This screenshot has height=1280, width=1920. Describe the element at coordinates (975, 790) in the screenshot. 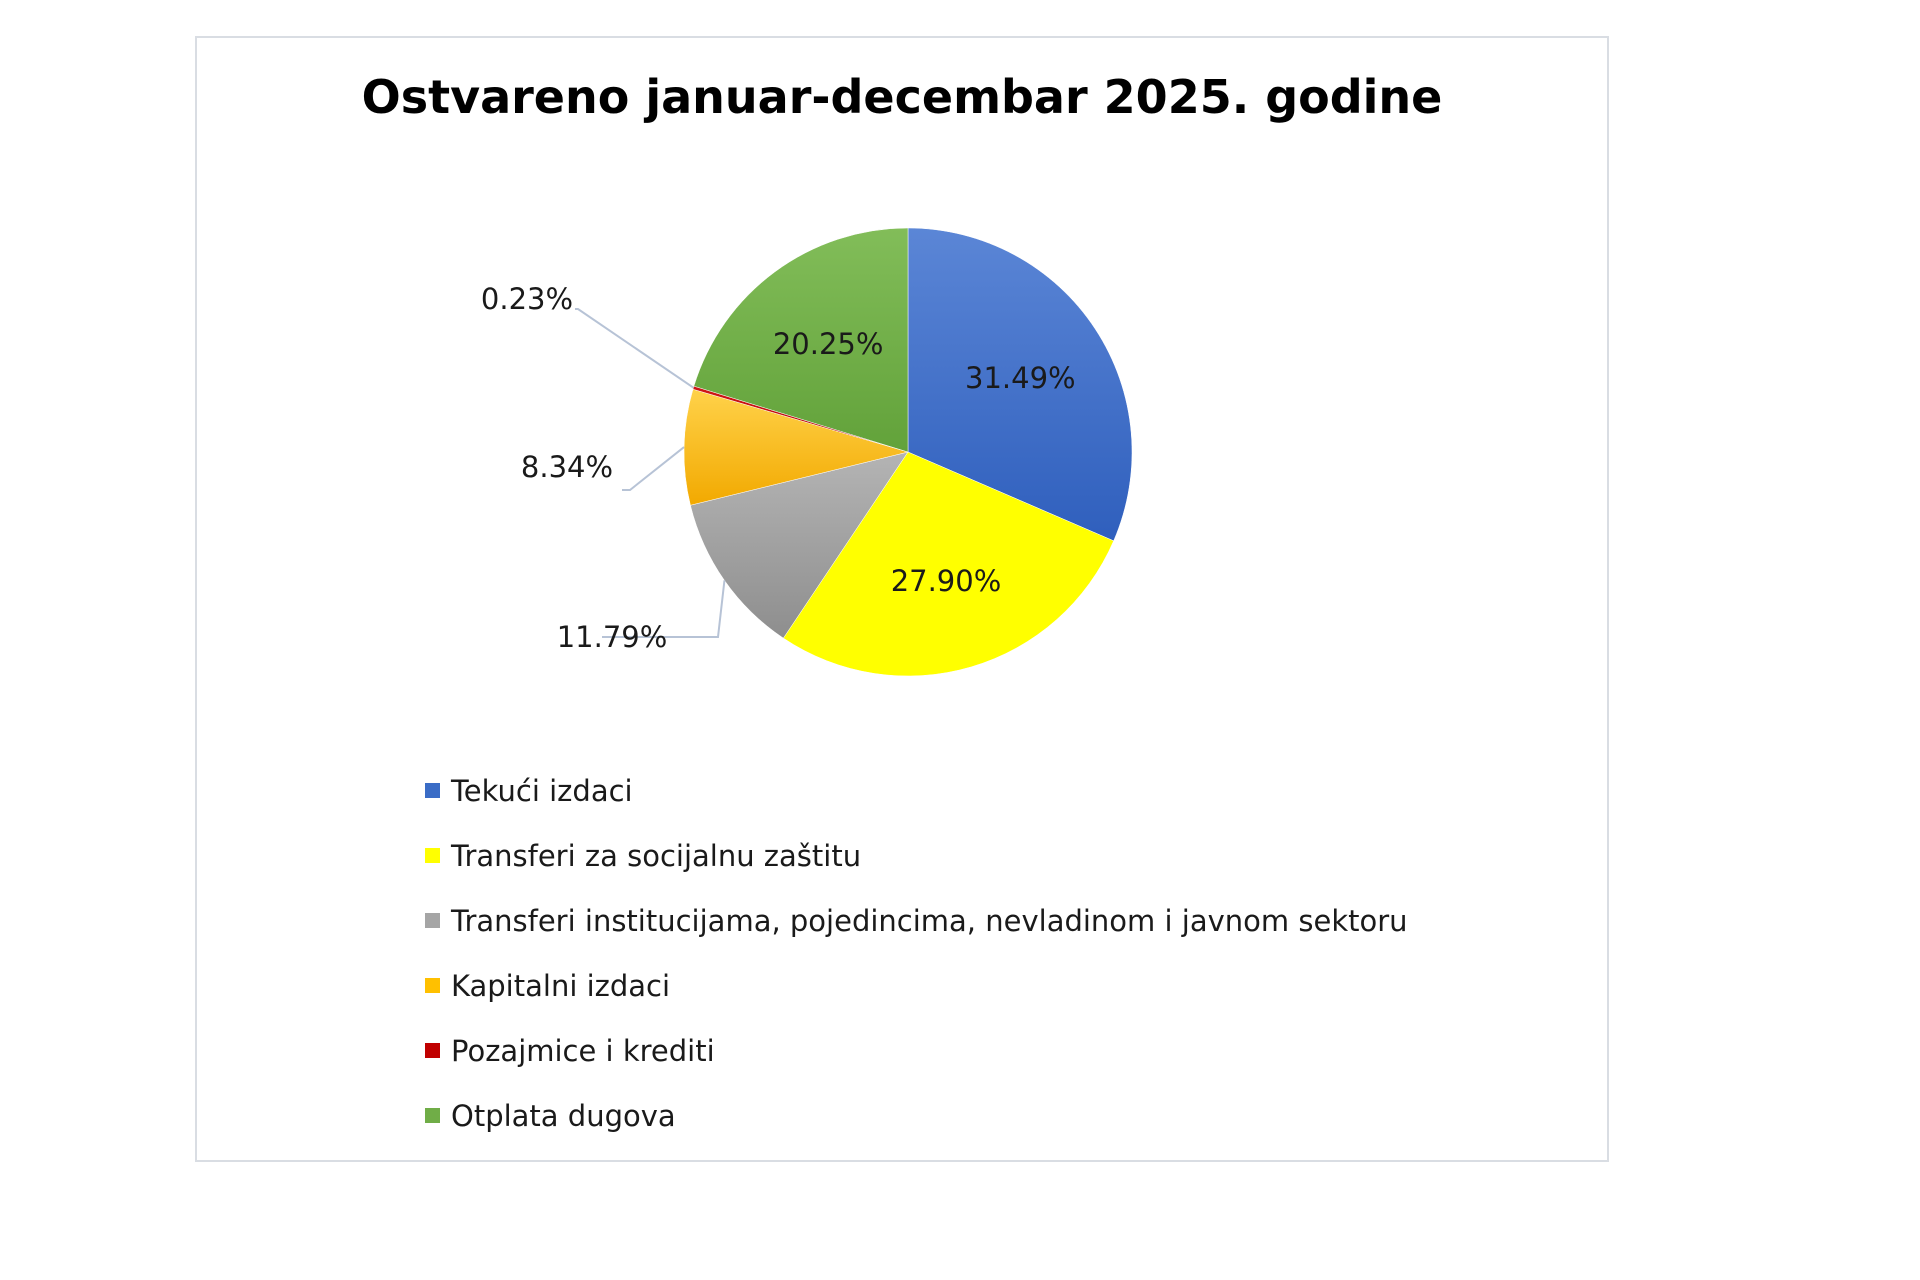

I see `legend-item: Tekući izdaci` at that location.